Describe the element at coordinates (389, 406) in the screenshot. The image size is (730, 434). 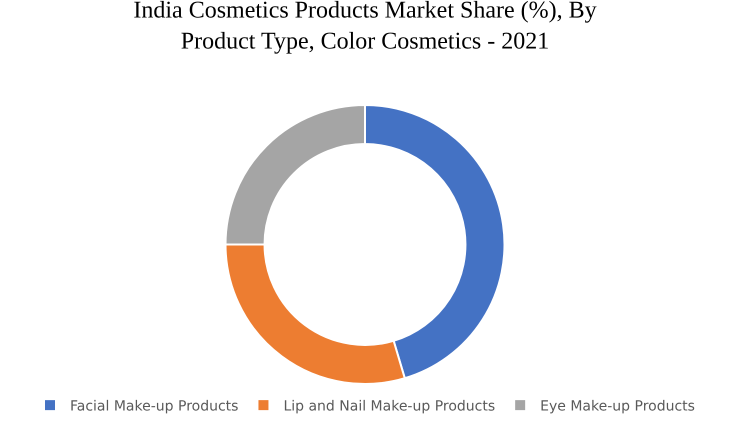
I see `legend-label: Lip and Nail Make-up Products` at that location.